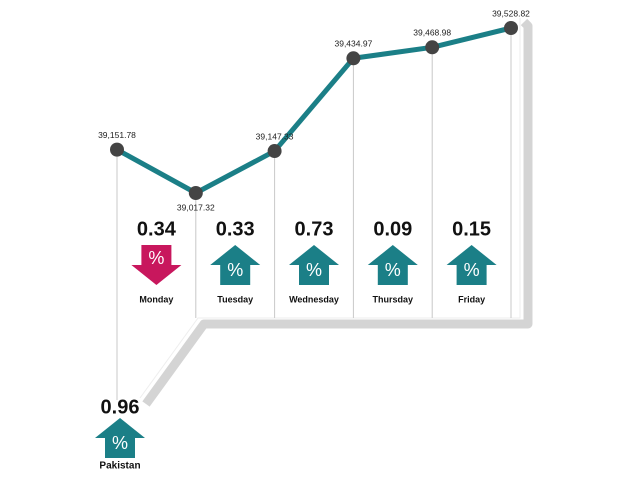 The height and width of the screenshot is (480, 640). What do you see at coordinates (196, 207) in the screenshot?
I see `value-label: 39,017.32` at bounding box center [196, 207].